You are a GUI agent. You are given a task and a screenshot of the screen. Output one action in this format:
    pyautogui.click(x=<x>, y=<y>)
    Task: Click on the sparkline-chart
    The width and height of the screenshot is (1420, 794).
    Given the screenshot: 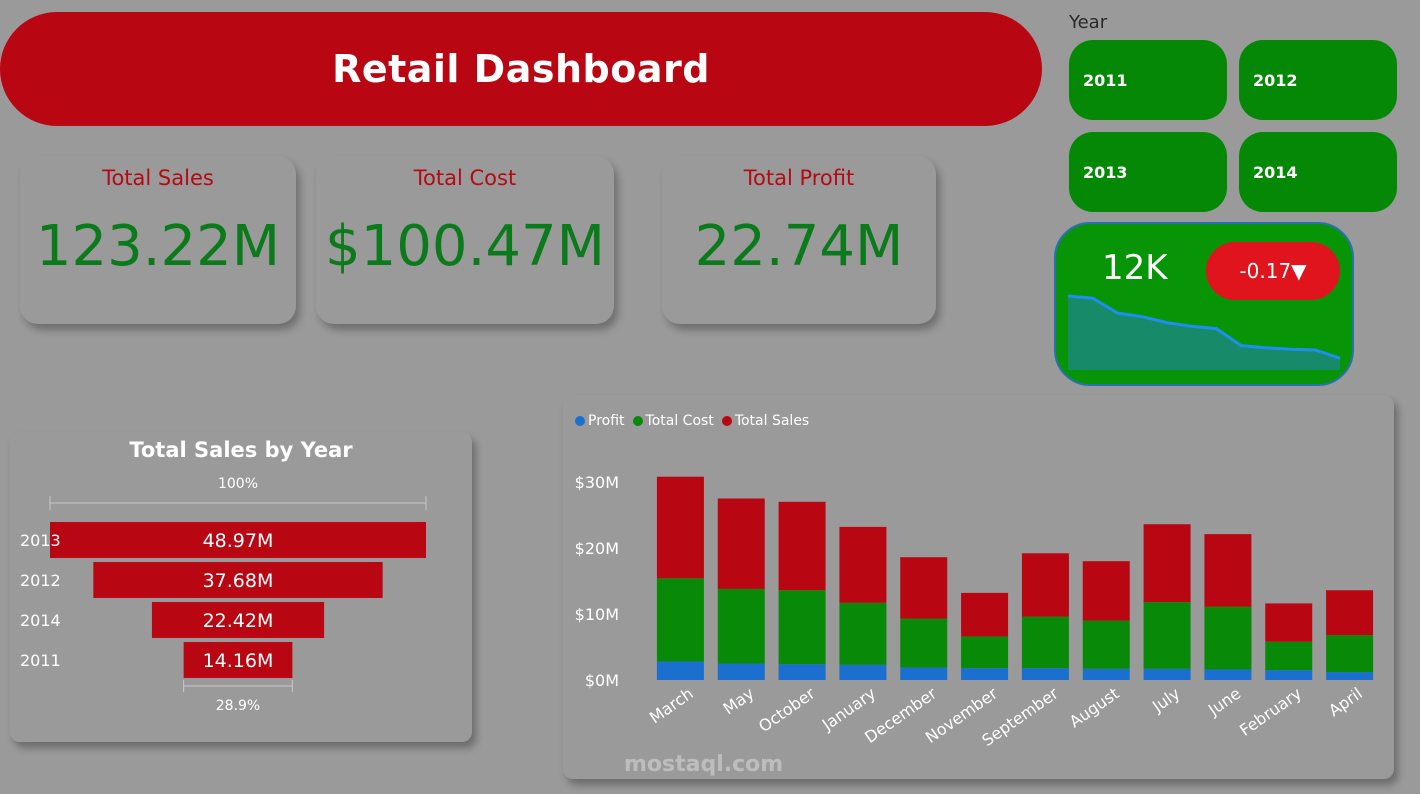 What is the action you would take?
    pyautogui.click(x=1204, y=332)
    